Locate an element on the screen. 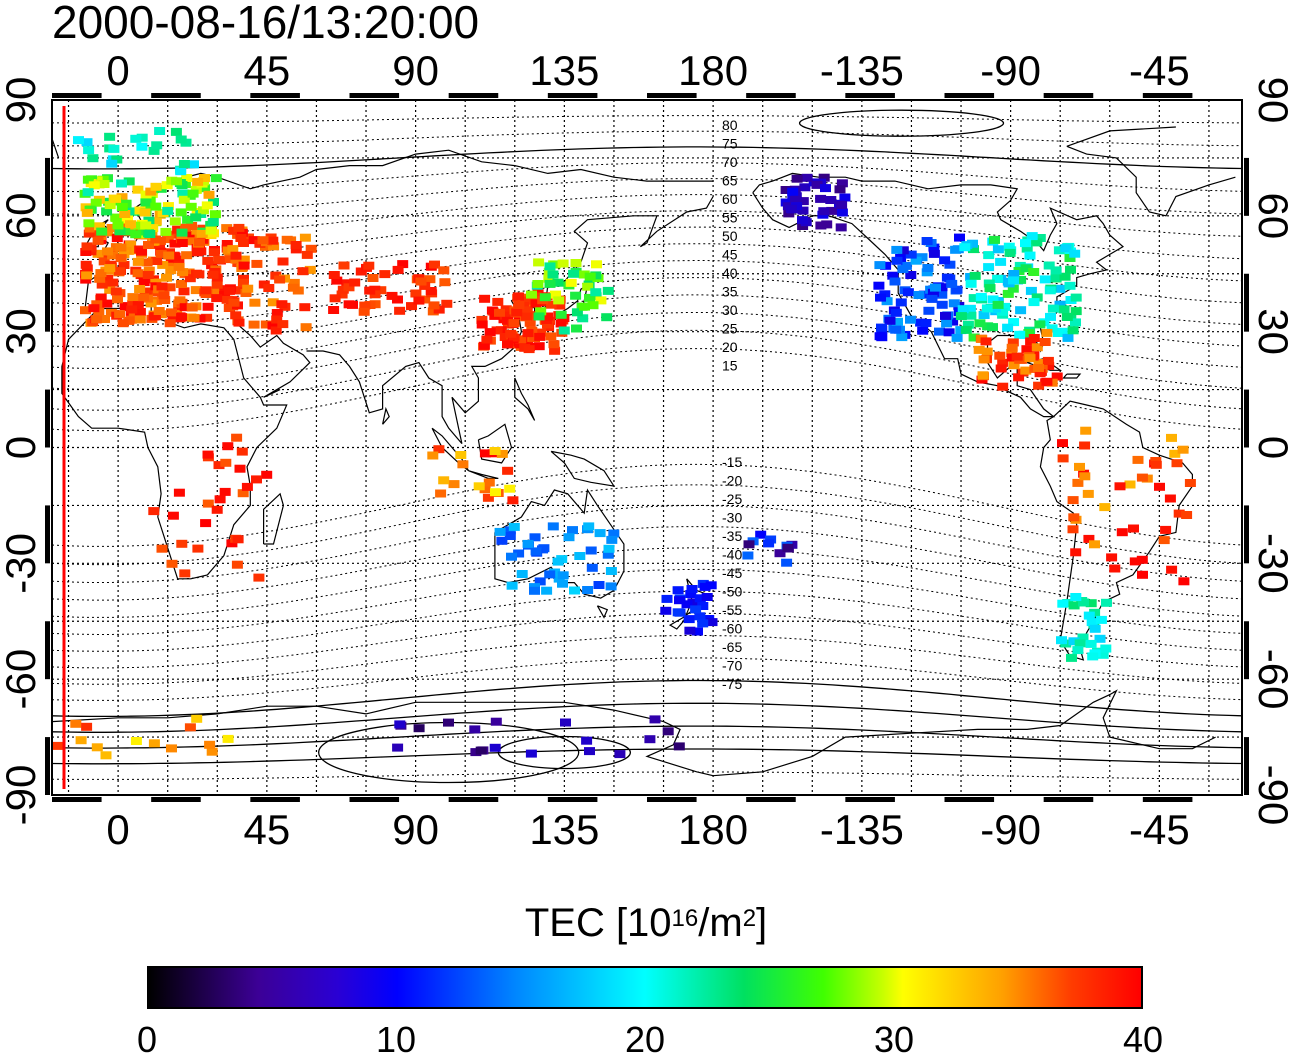 This screenshot has height=1060, width=1292. lat-label-right: 0 is located at coordinates (1271, 447).